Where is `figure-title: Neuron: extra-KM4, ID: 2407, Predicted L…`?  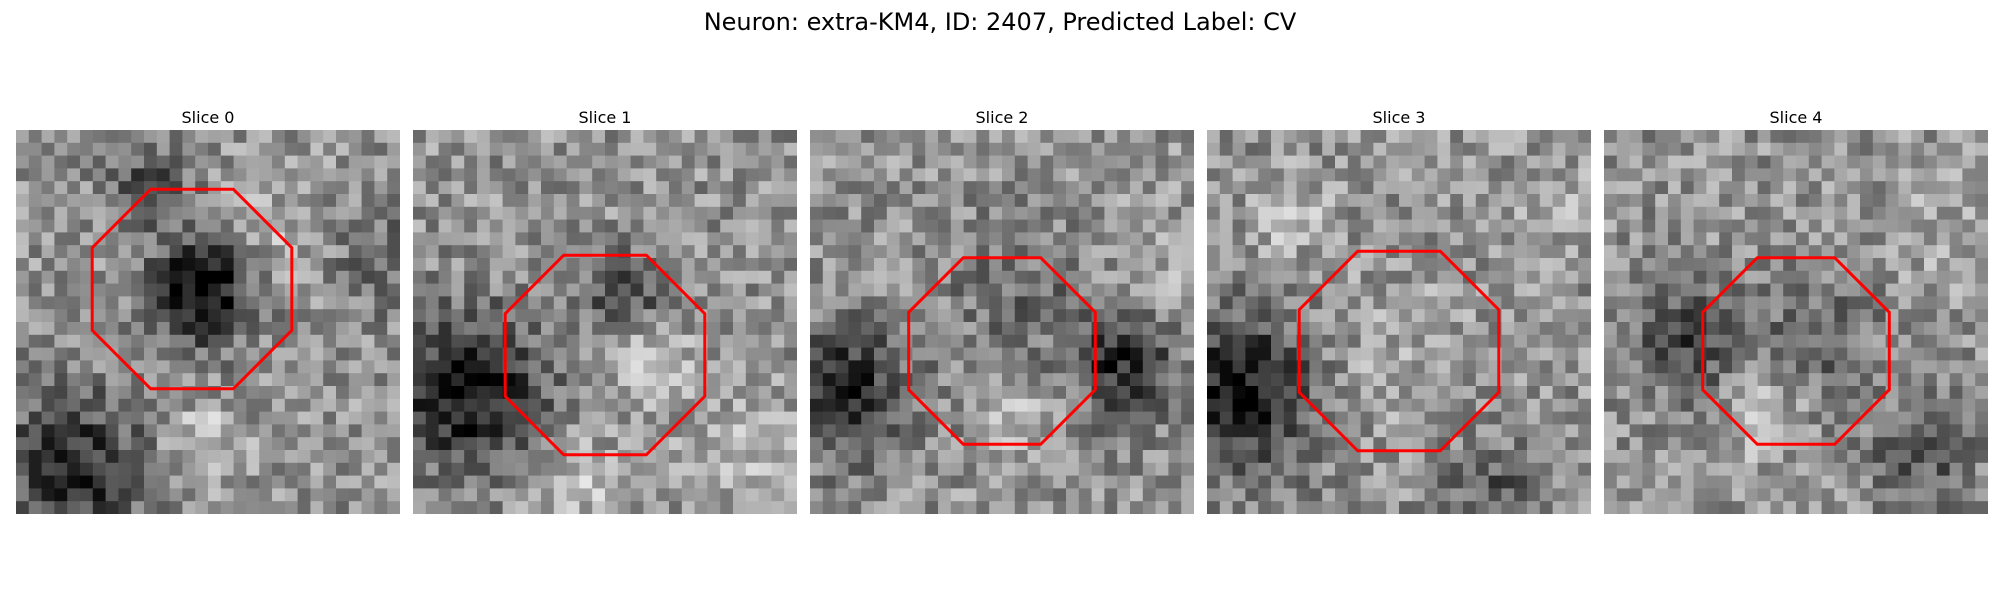 figure-title: Neuron: extra-KM4, ID: 2407, Predicted L… is located at coordinates (1000, 22).